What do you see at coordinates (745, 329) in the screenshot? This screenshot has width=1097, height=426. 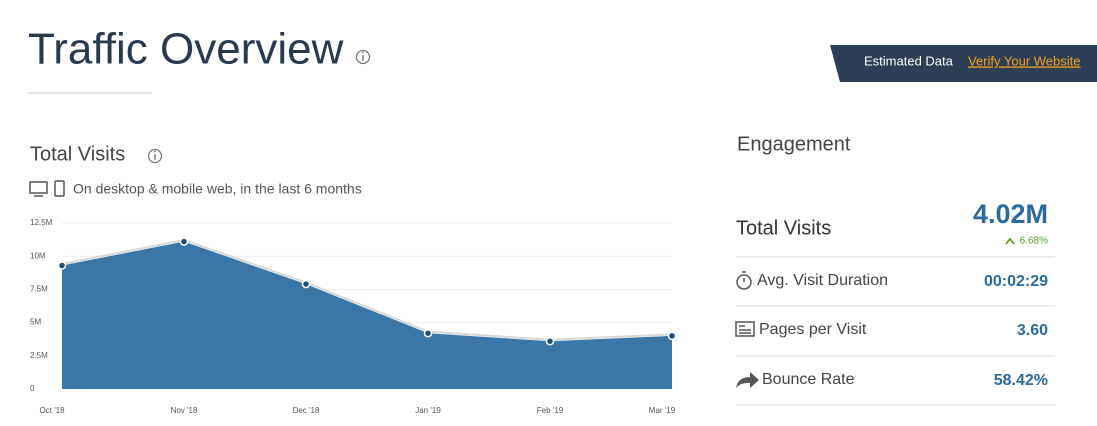 I see `pages-icon` at bounding box center [745, 329].